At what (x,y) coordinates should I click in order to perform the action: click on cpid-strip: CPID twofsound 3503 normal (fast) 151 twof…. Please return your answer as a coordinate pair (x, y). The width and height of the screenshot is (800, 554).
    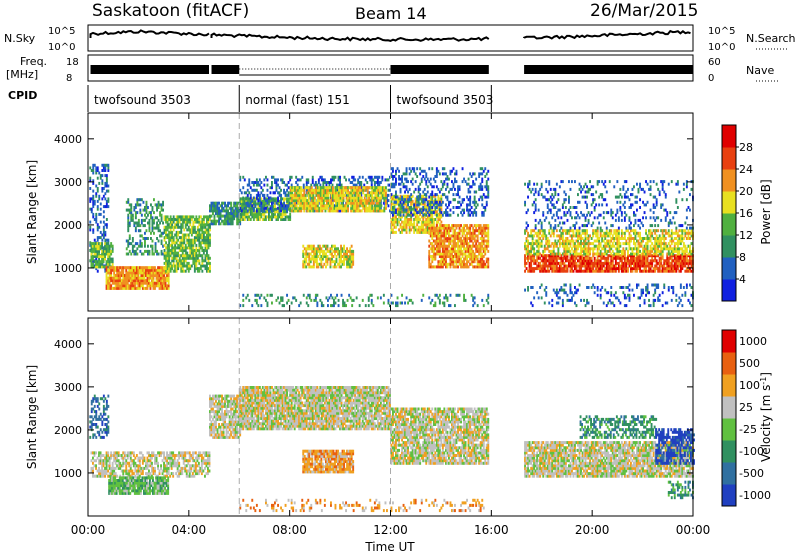
    Looking at the image, I should click on (250, 98).